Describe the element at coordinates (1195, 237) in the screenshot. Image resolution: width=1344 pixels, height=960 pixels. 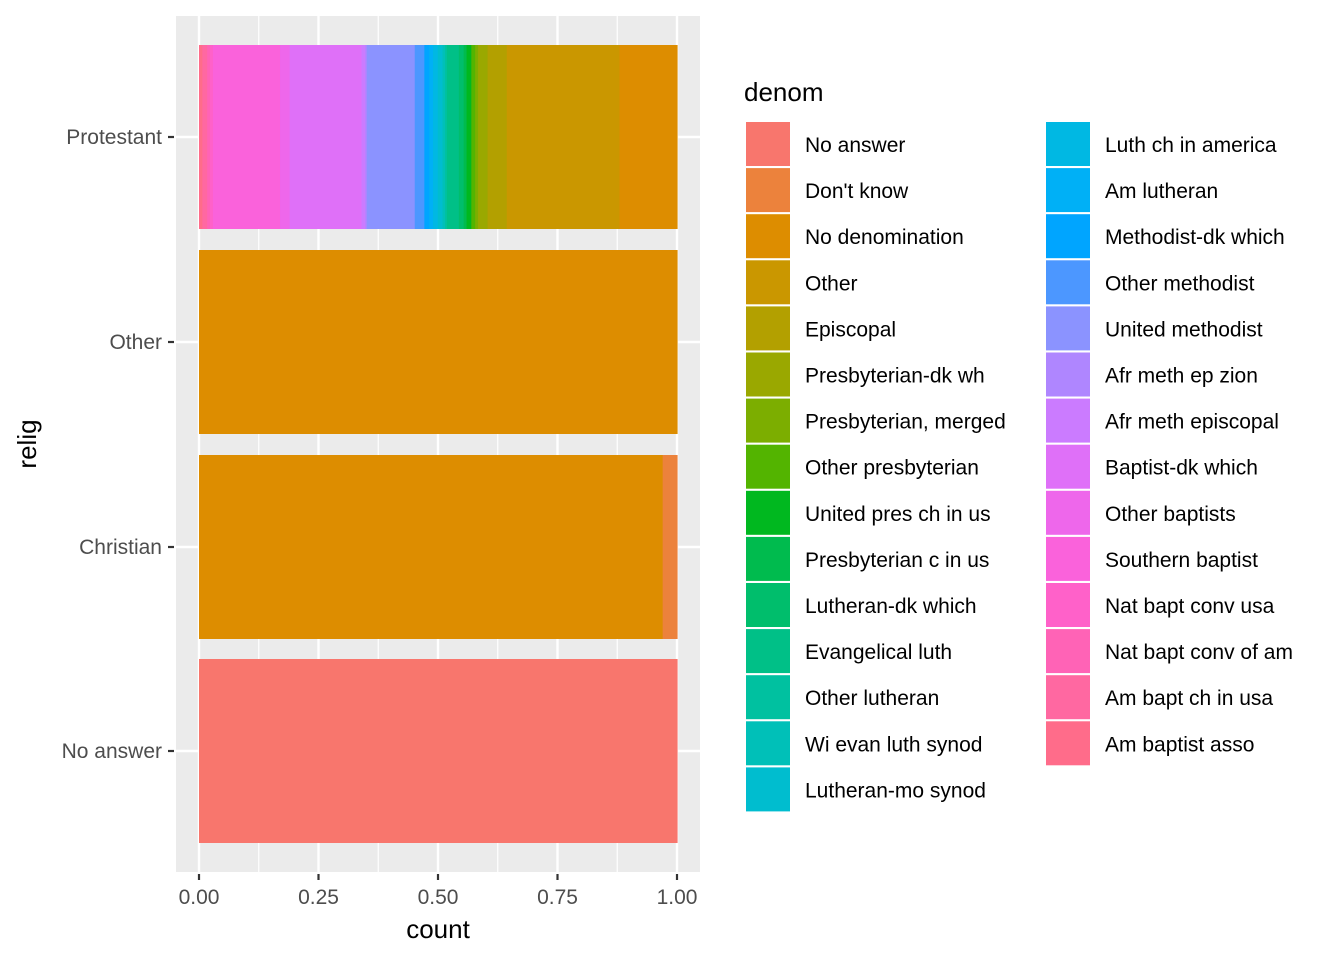
I see `legend-label-methodist-dk-which: Methodist-dk which` at that location.